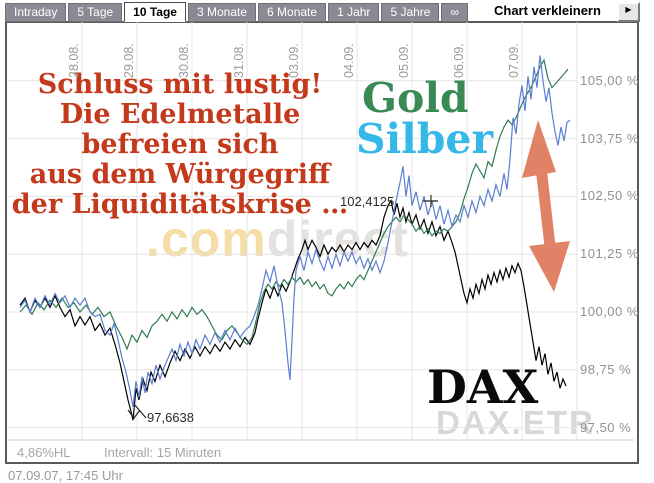  What do you see at coordinates (367, 201) in the screenshot?
I see `high-value-annotation: 102,4125` at bounding box center [367, 201].